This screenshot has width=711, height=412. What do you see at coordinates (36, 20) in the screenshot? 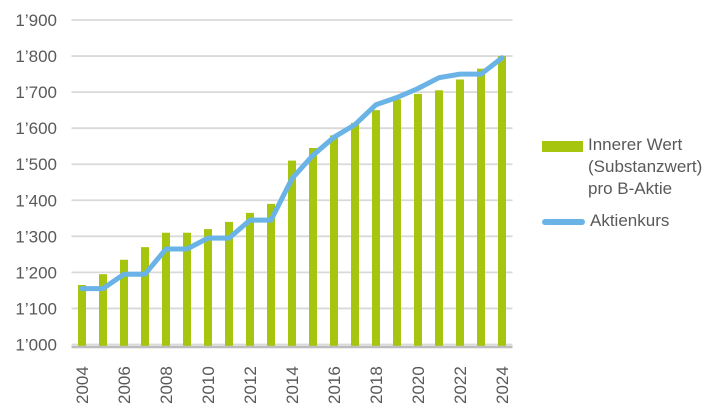
I see `y-tick-label-1900: 1’900` at bounding box center [36, 20].